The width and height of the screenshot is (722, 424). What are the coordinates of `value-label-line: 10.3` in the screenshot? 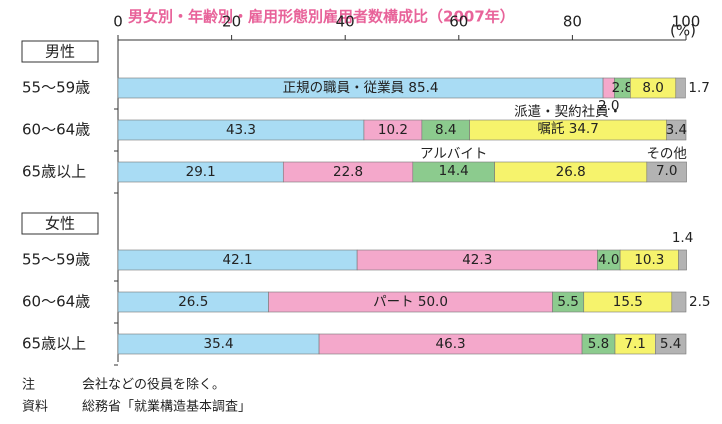 It's located at (649, 260).